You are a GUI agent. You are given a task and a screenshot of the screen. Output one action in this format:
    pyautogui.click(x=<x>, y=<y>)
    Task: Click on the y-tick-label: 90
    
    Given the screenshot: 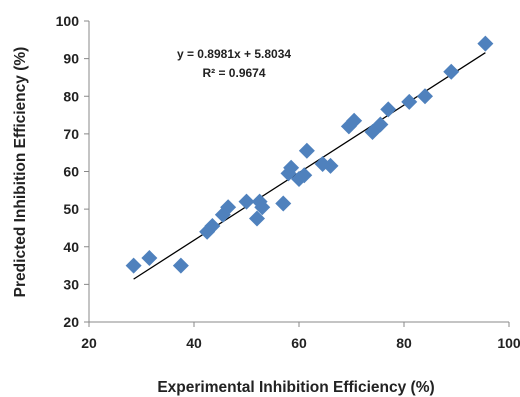 What is the action you would take?
    pyautogui.click(x=71, y=59)
    